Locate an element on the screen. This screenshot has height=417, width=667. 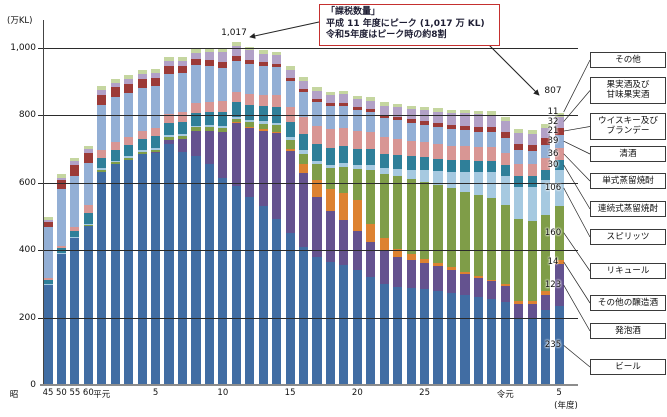
x-axis-tick-label: 昭 is located at coordinates (14, 395).